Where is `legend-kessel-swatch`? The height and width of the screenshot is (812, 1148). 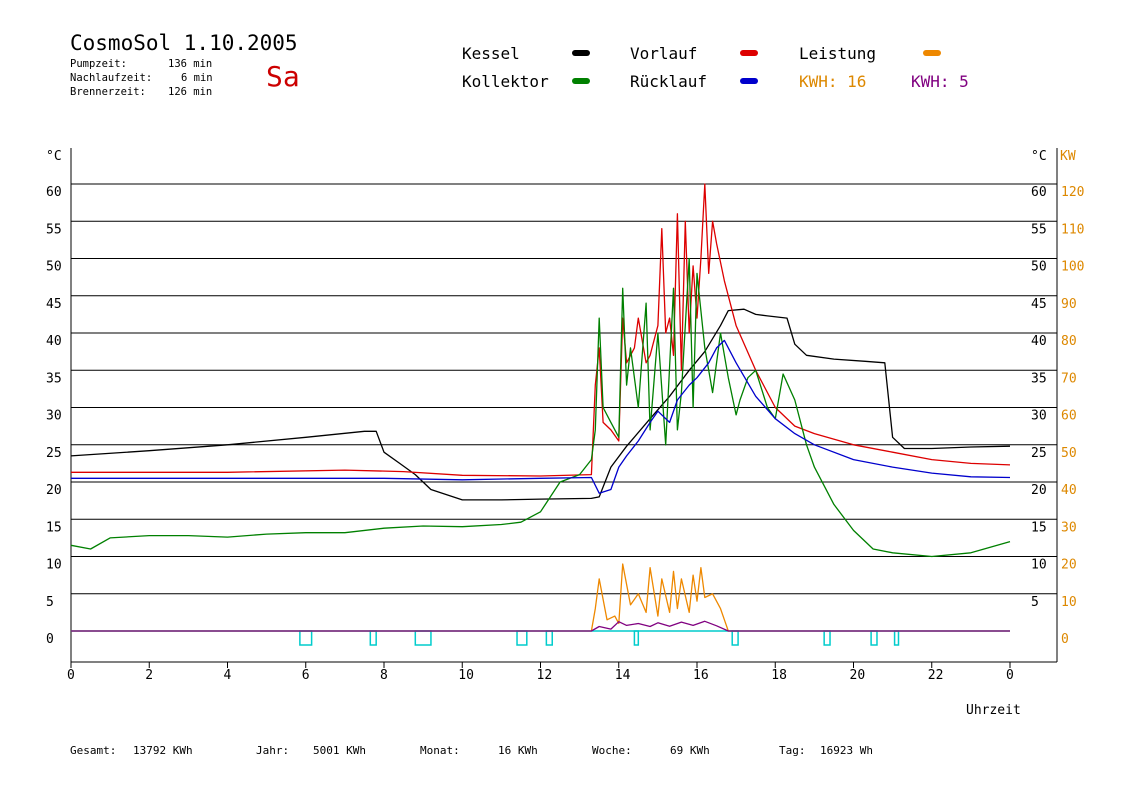 legend-kessel-swatch is located at coordinates (581, 53).